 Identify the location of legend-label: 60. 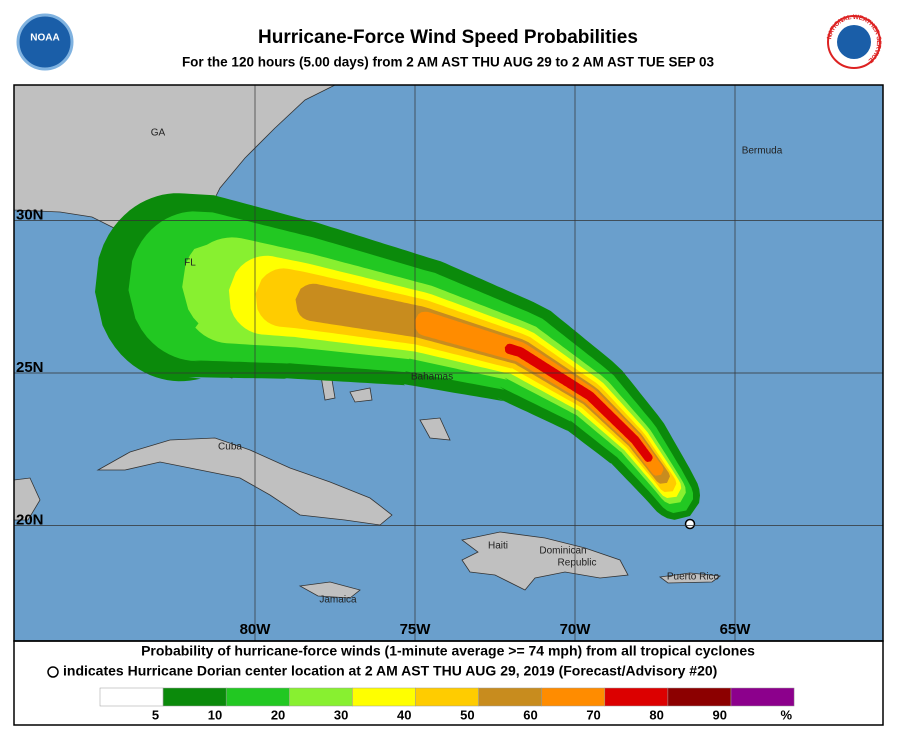
(530, 714).